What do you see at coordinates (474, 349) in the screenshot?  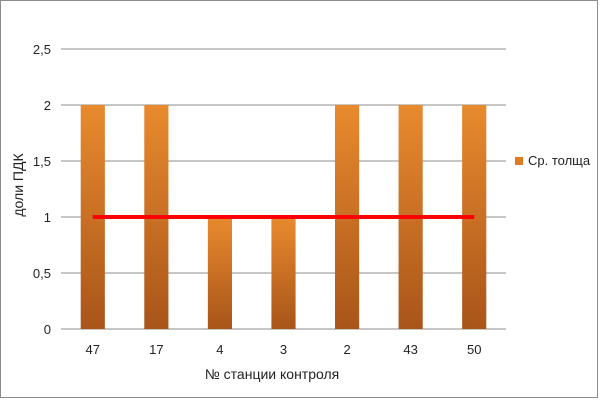 I see `x-tick-label: 50` at bounding box center [474, 349].